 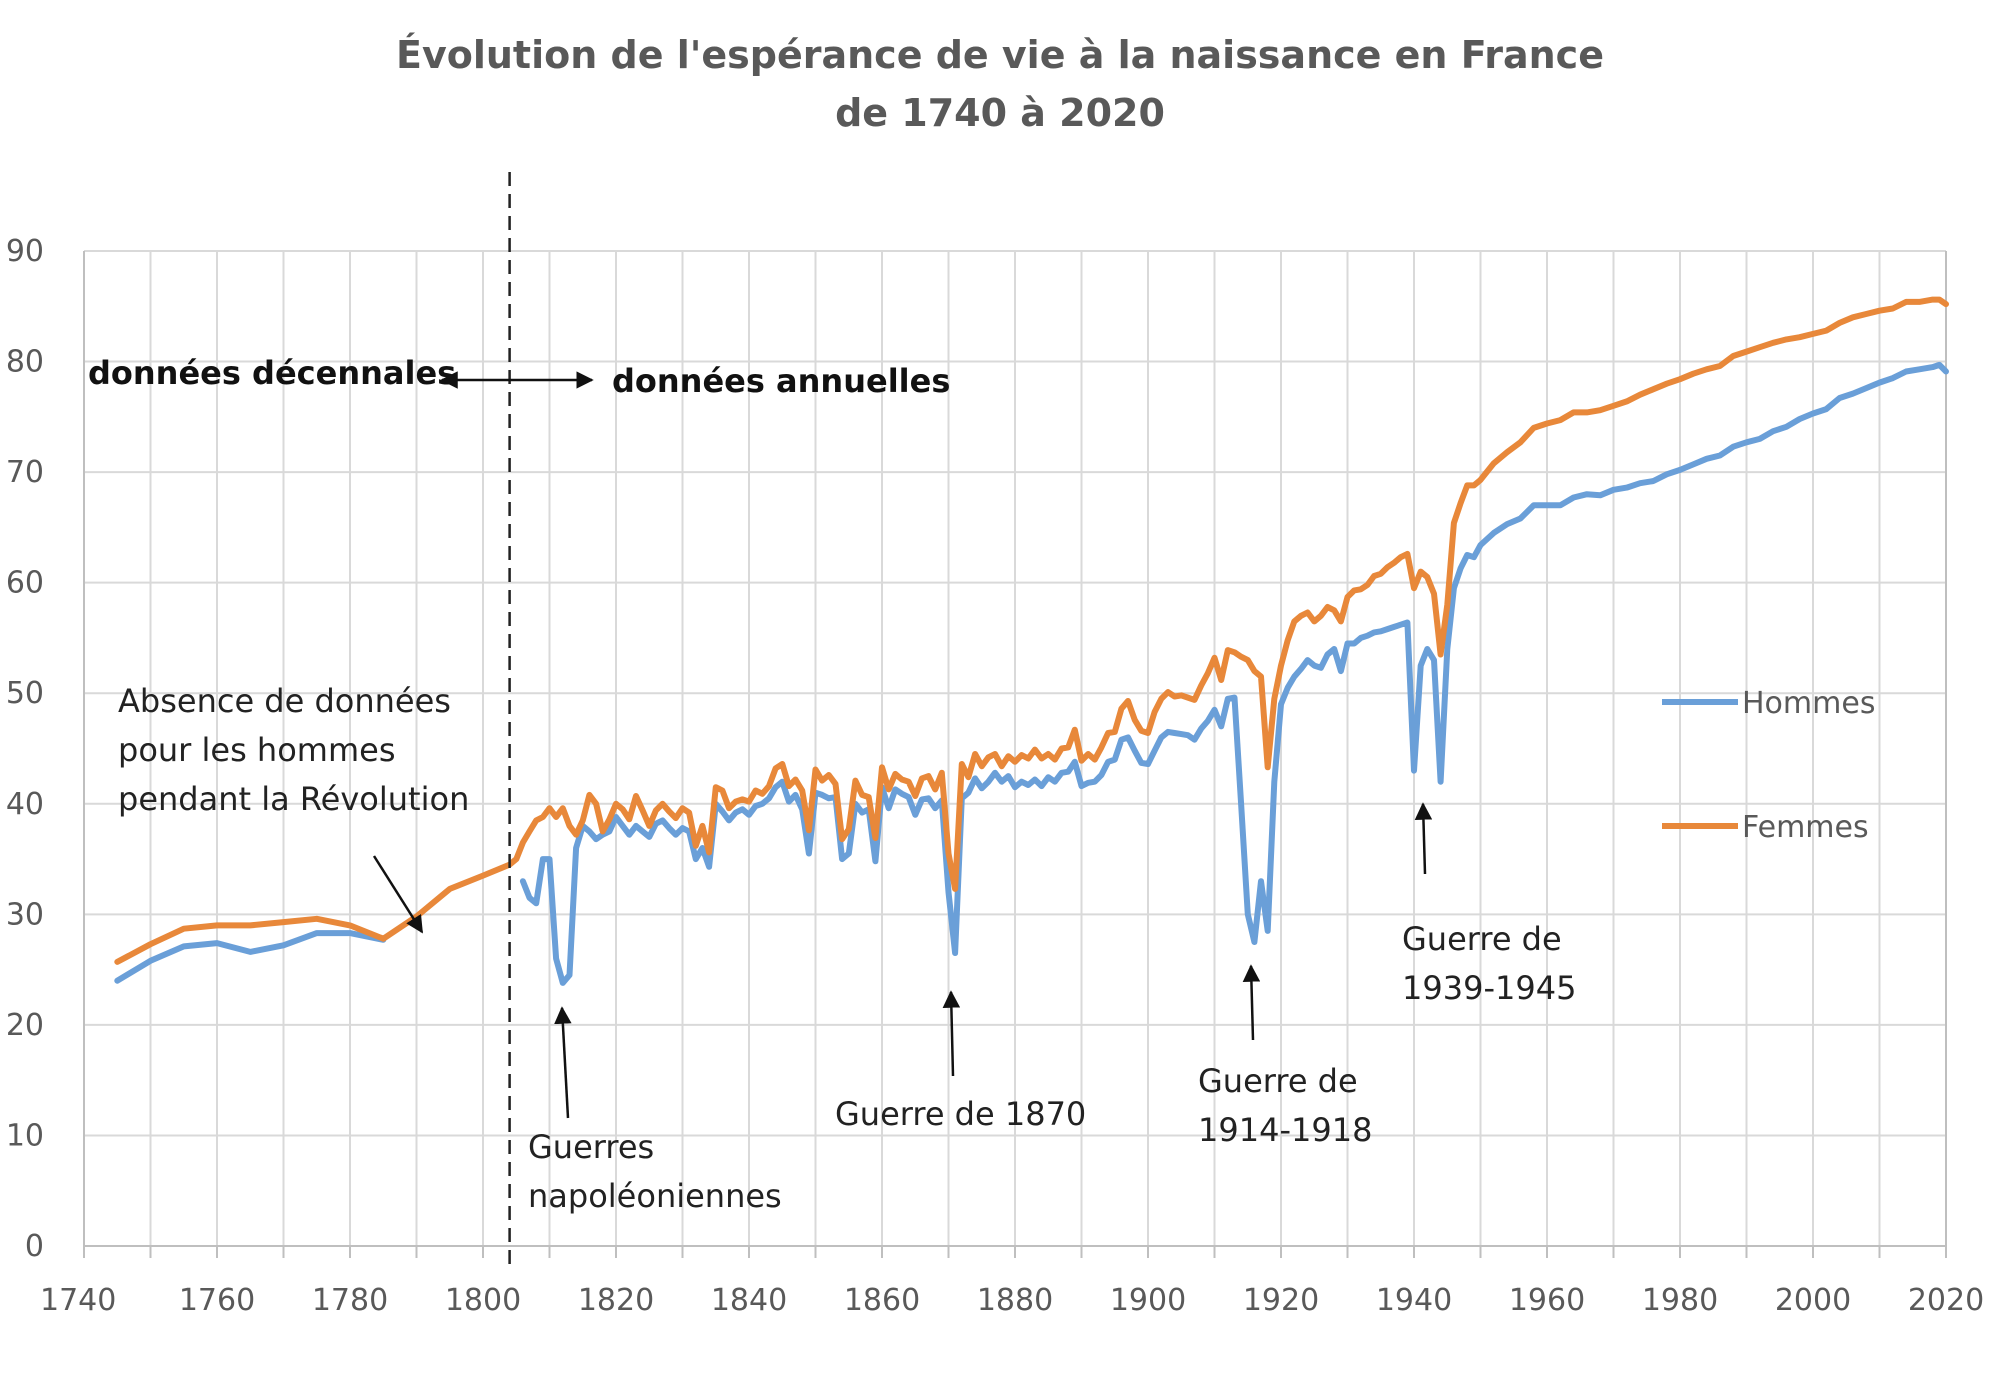 I want to click on label-ww1-line1: Guerre de, so click(x=1278, y=1081).